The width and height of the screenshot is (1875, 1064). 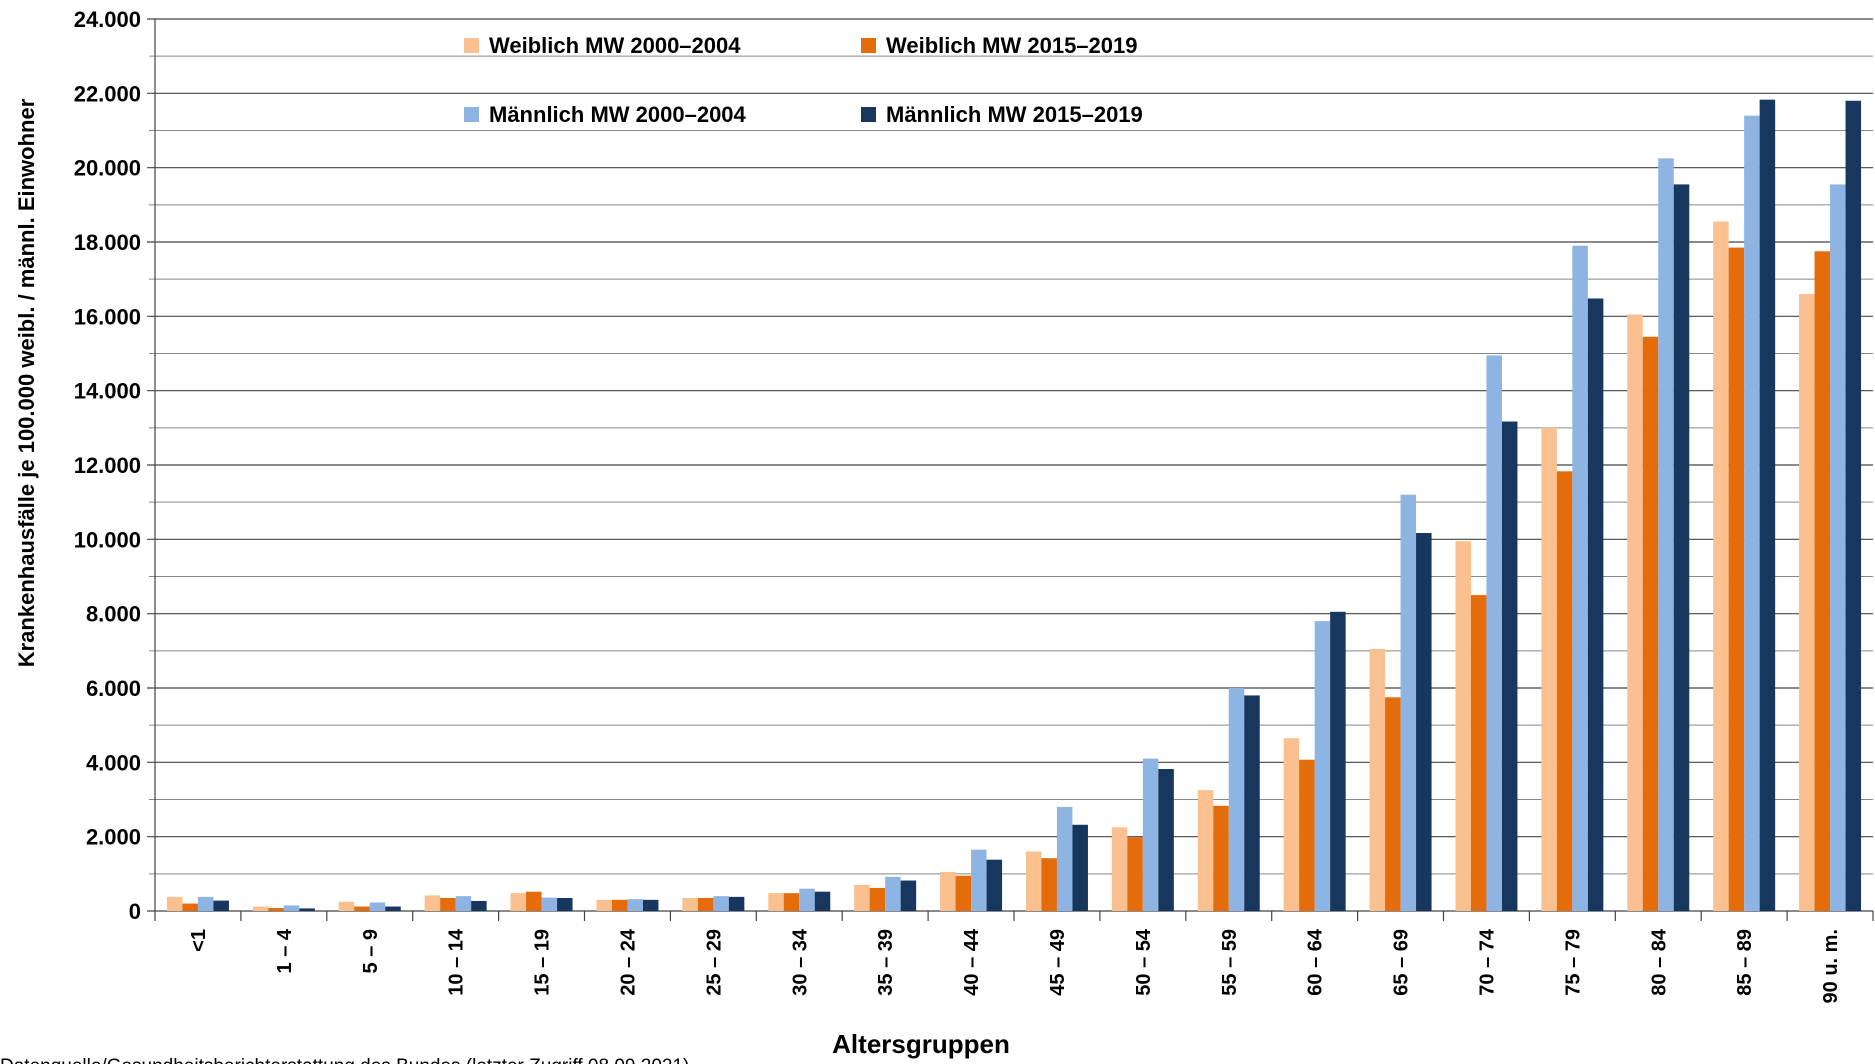 I want to click on x-tick-label: 75 – 79, so click(x=1573, y=962).